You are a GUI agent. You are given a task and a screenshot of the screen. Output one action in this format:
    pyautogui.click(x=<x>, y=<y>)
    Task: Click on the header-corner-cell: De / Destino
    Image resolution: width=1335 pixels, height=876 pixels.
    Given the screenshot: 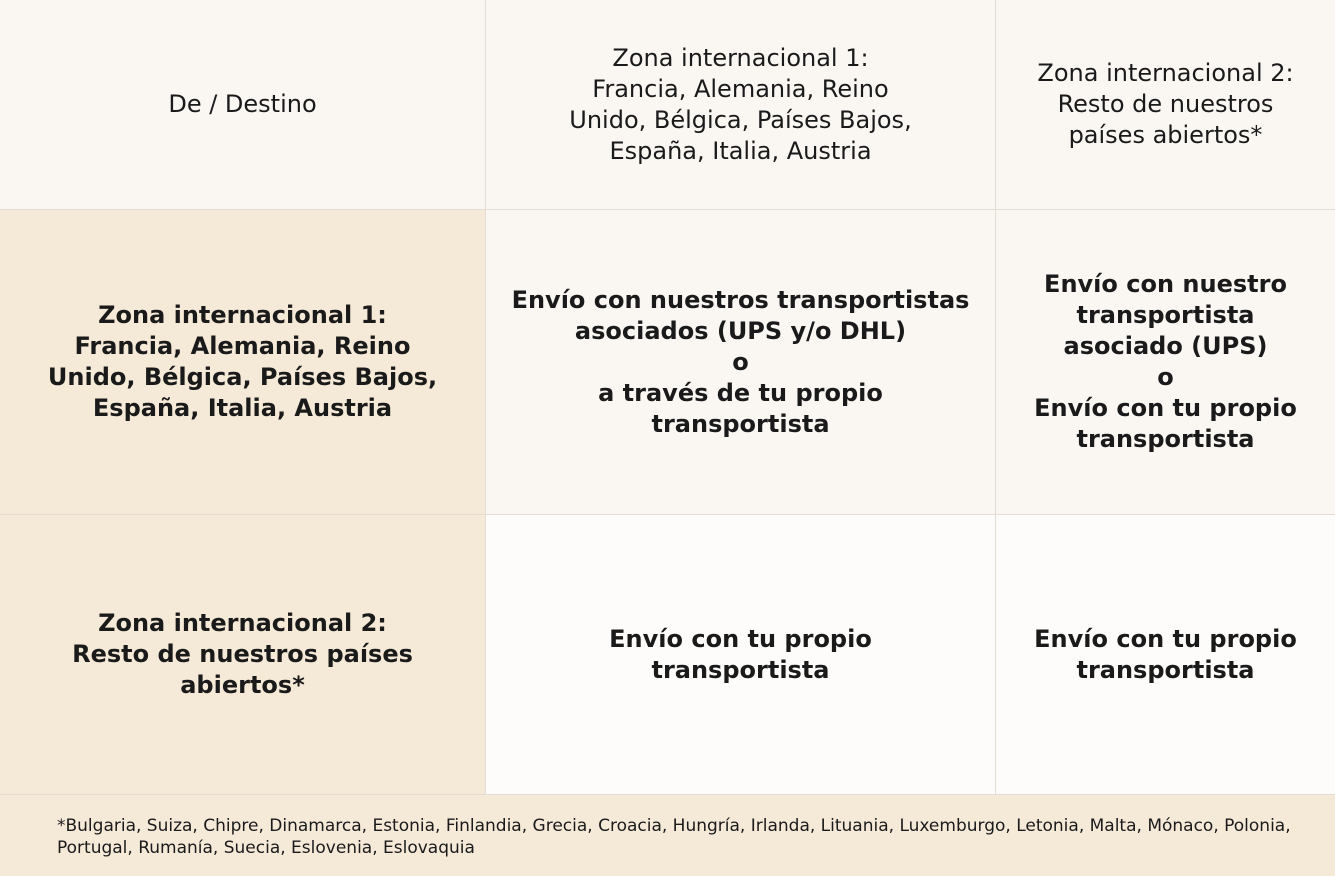 What is the action you would take?
    pyautogui.click(x=243, y=105)
    